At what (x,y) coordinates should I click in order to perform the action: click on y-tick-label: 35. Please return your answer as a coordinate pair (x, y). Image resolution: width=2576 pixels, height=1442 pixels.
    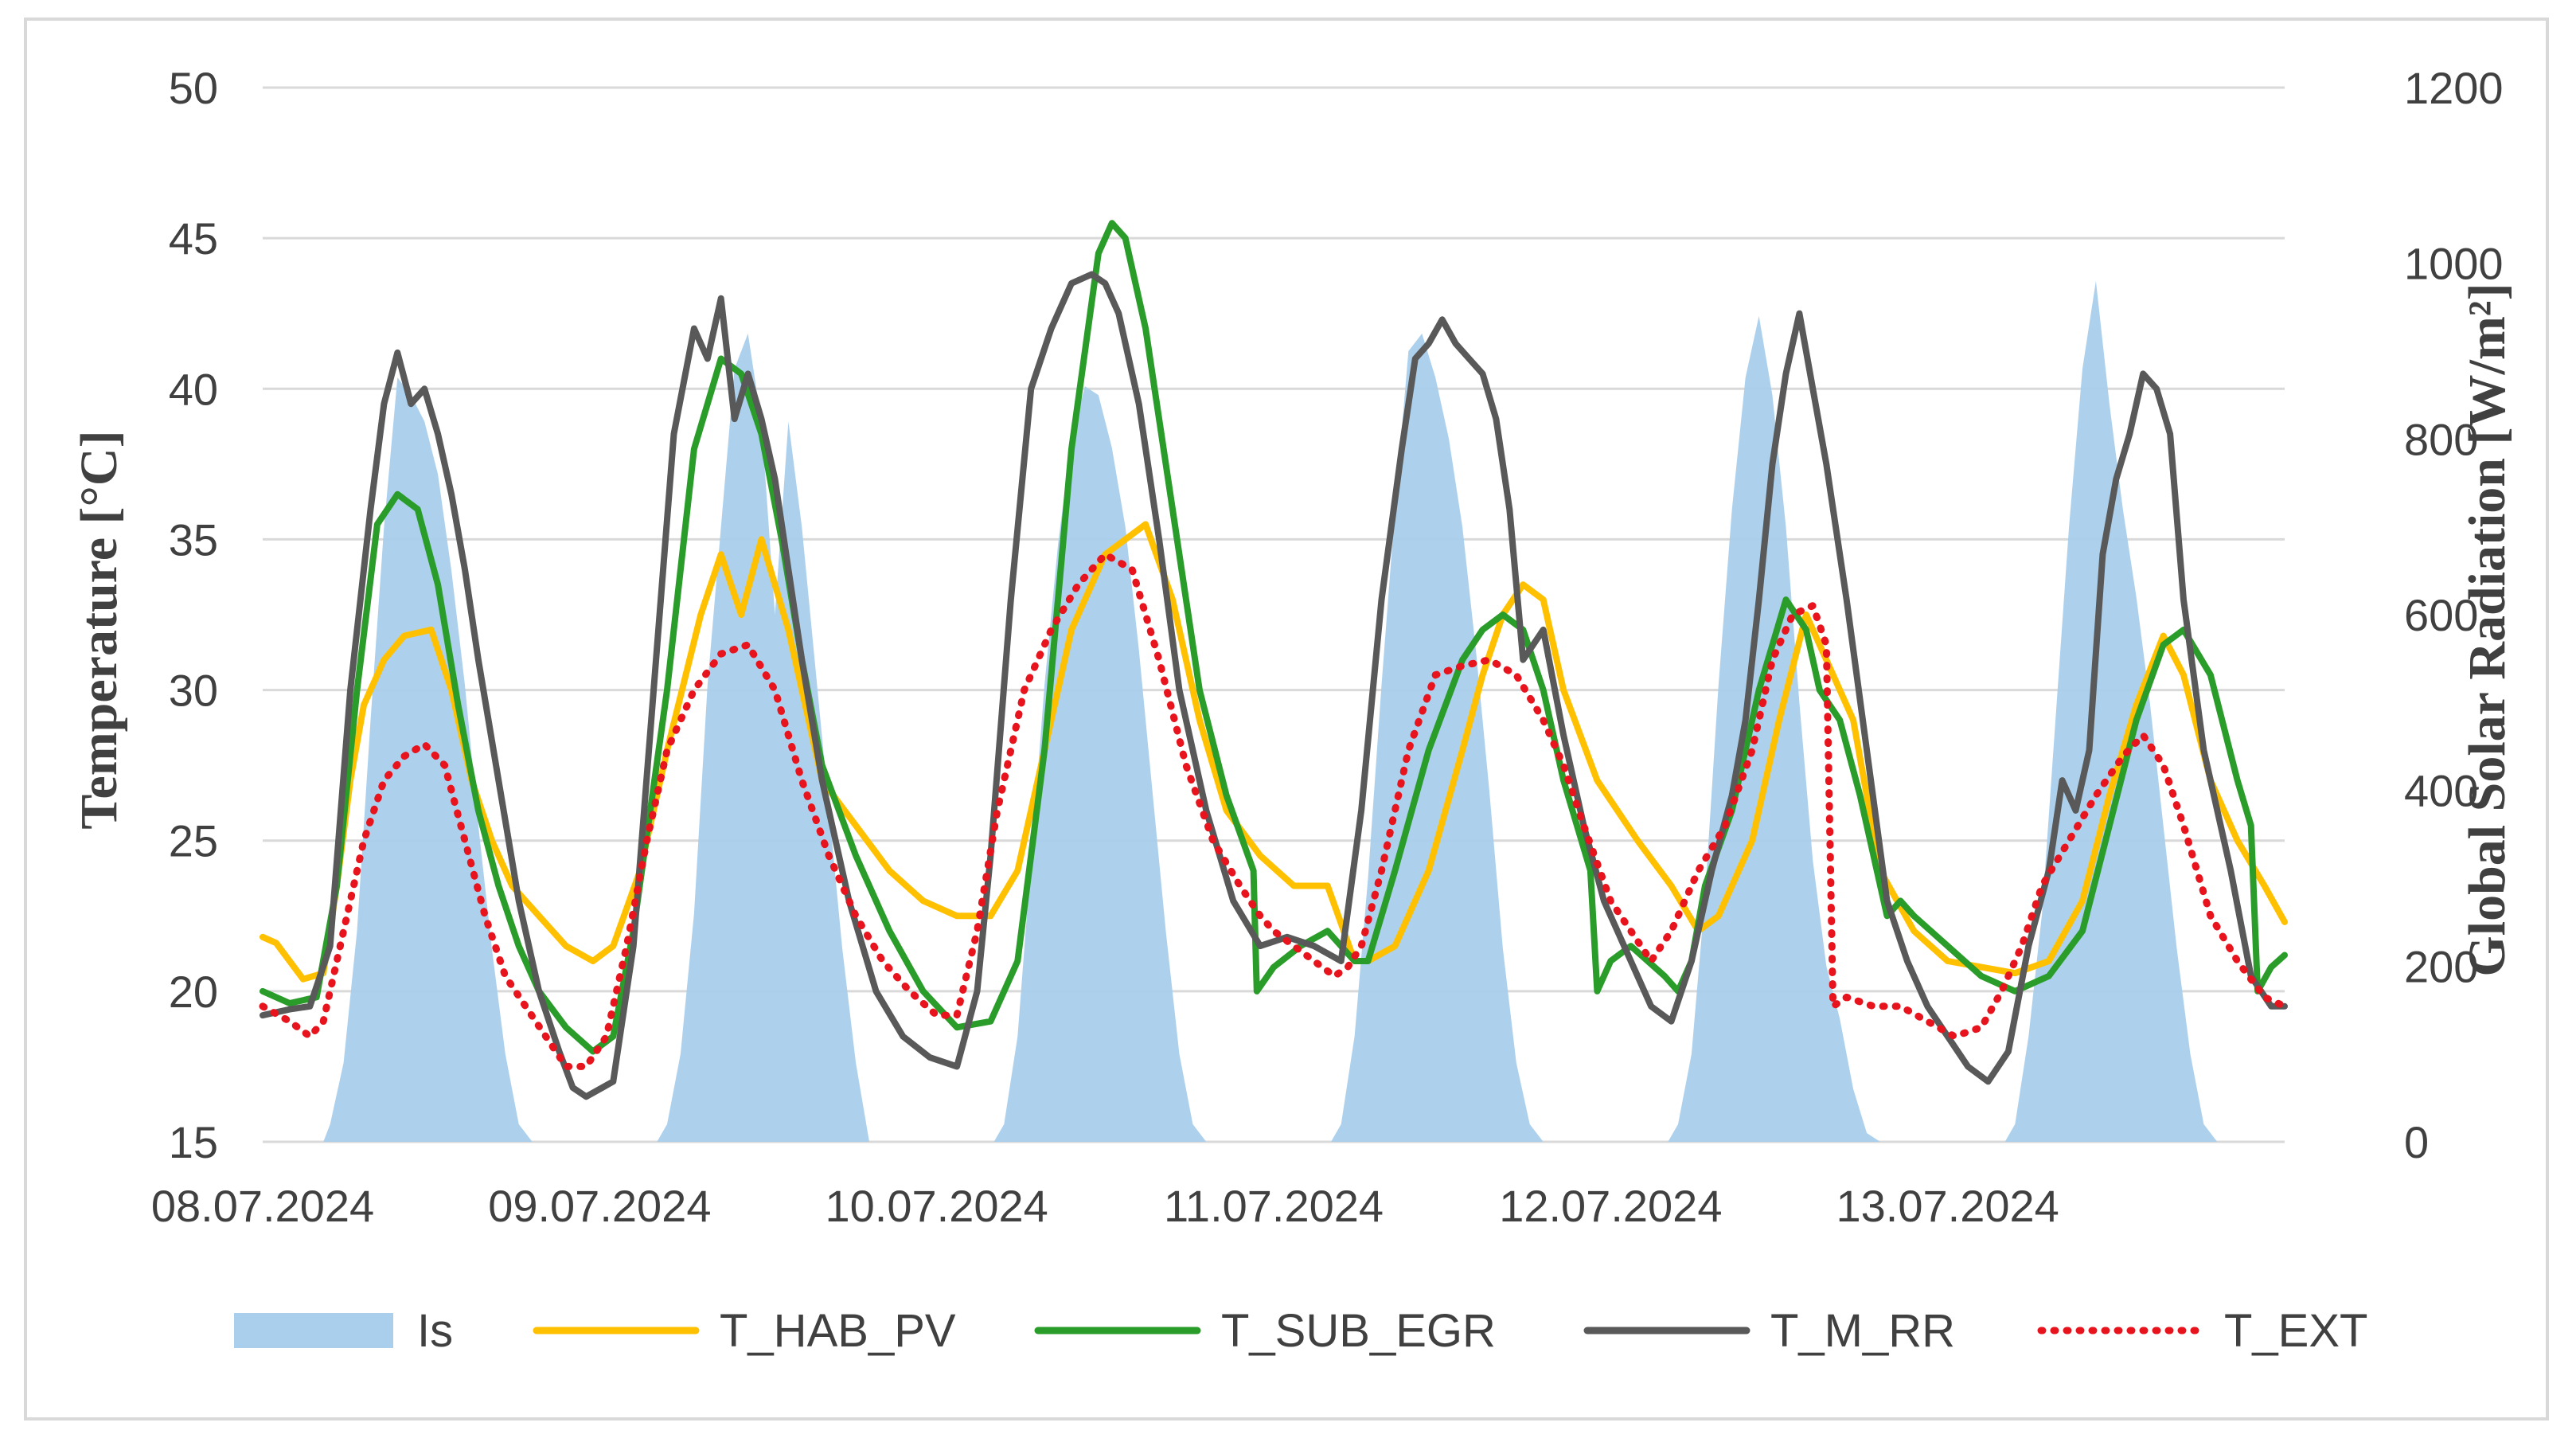
    Looking at the image, I should click on (193, 539).